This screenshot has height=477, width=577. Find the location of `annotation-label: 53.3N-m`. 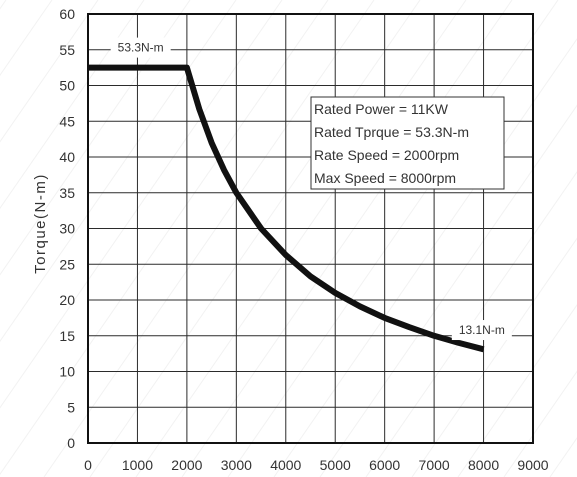

annotation-label: 53.3N-m is located at coordinates (141, 48).